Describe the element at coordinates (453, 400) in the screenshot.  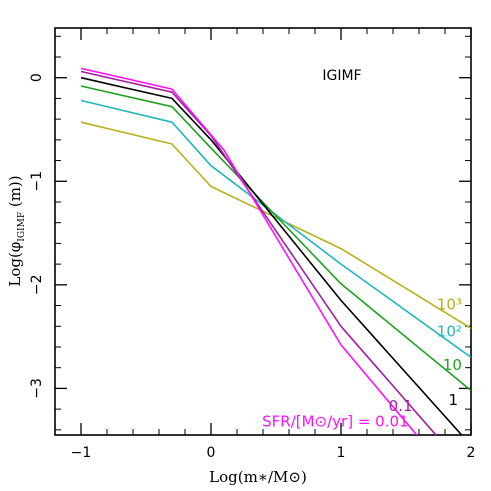
I see `series-label: 1` at that location.